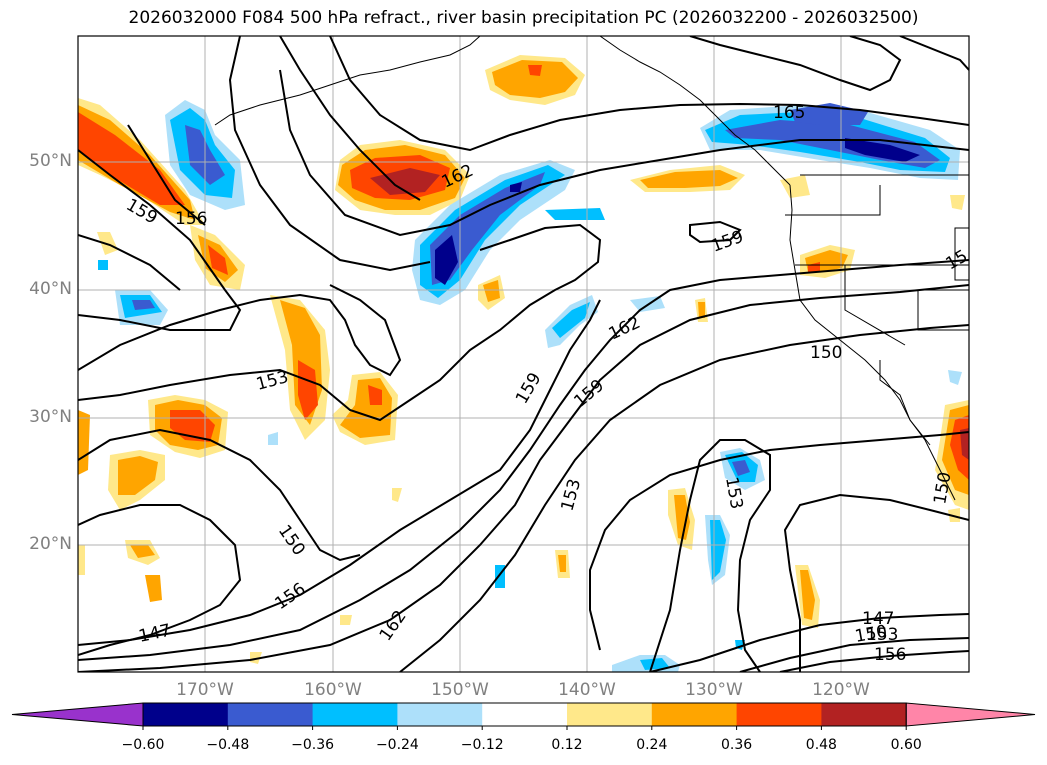 This screenshot has width=1047, height=765. Describe the element at coordinates (821, 745) in the screenshot. I see `colorbar-tick-label: 0.48` at that location.